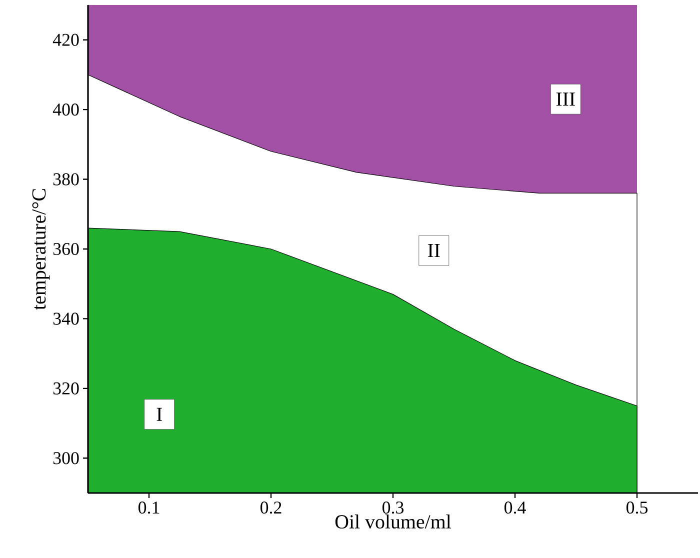  What do you see at coordinates (515, 508) in the screenshot?
I see `x-tick-label: 0.4` at bounding box center [515, 508].